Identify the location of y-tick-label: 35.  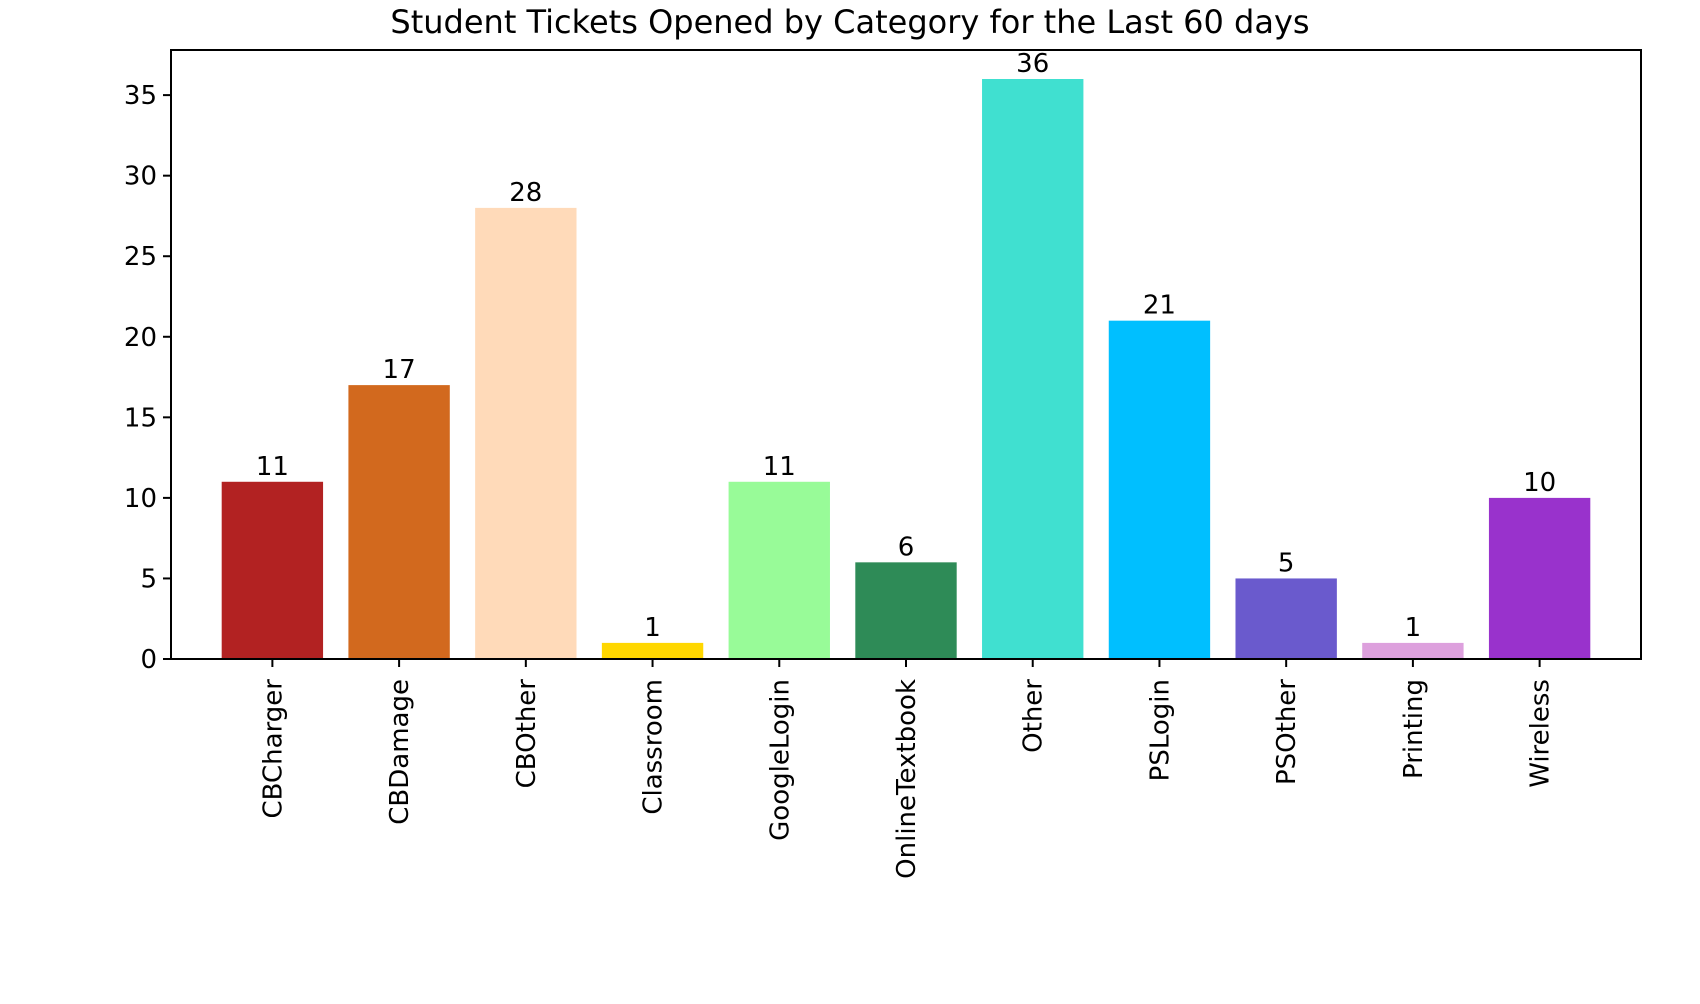
(140, 96).